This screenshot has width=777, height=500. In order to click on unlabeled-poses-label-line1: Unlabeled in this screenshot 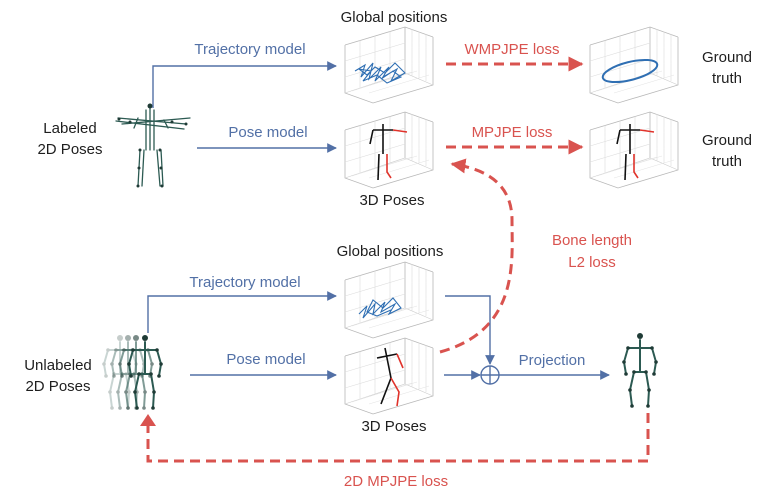, I will do `click(58, 365)`.